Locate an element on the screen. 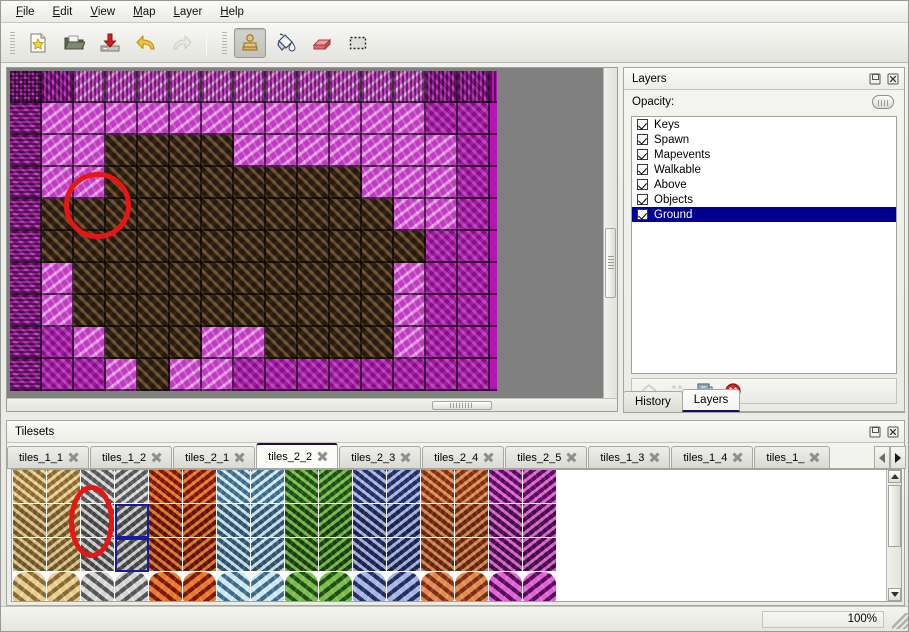 The width and height of the screenshot is (909, 632). menu-view: View is located at coordinates (102, 12).